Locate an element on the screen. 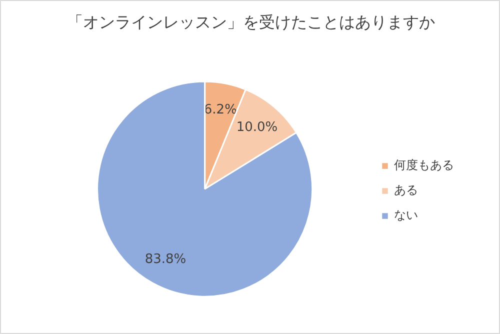 The height and width of the screenshot is (334, 500). chart-title: 「オンラインレッスン」を受けたことはありますか is located at coordinates (251, 22).